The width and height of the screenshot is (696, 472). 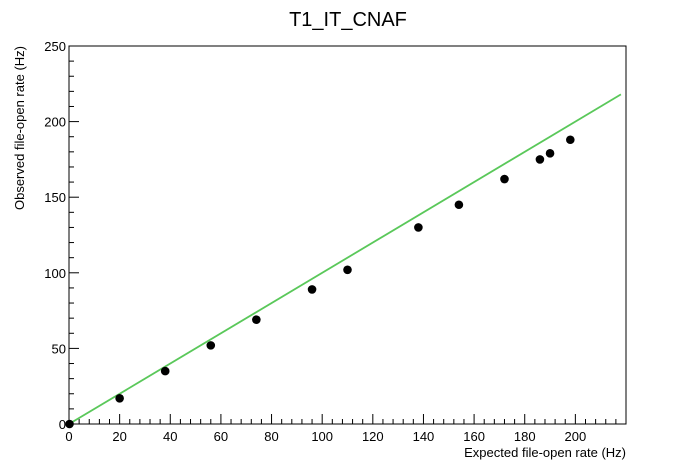 What do you see at coordinates (576, 436) in the screenshot?
I see `x-tick-label: 200` at bounding box center [576, 436].